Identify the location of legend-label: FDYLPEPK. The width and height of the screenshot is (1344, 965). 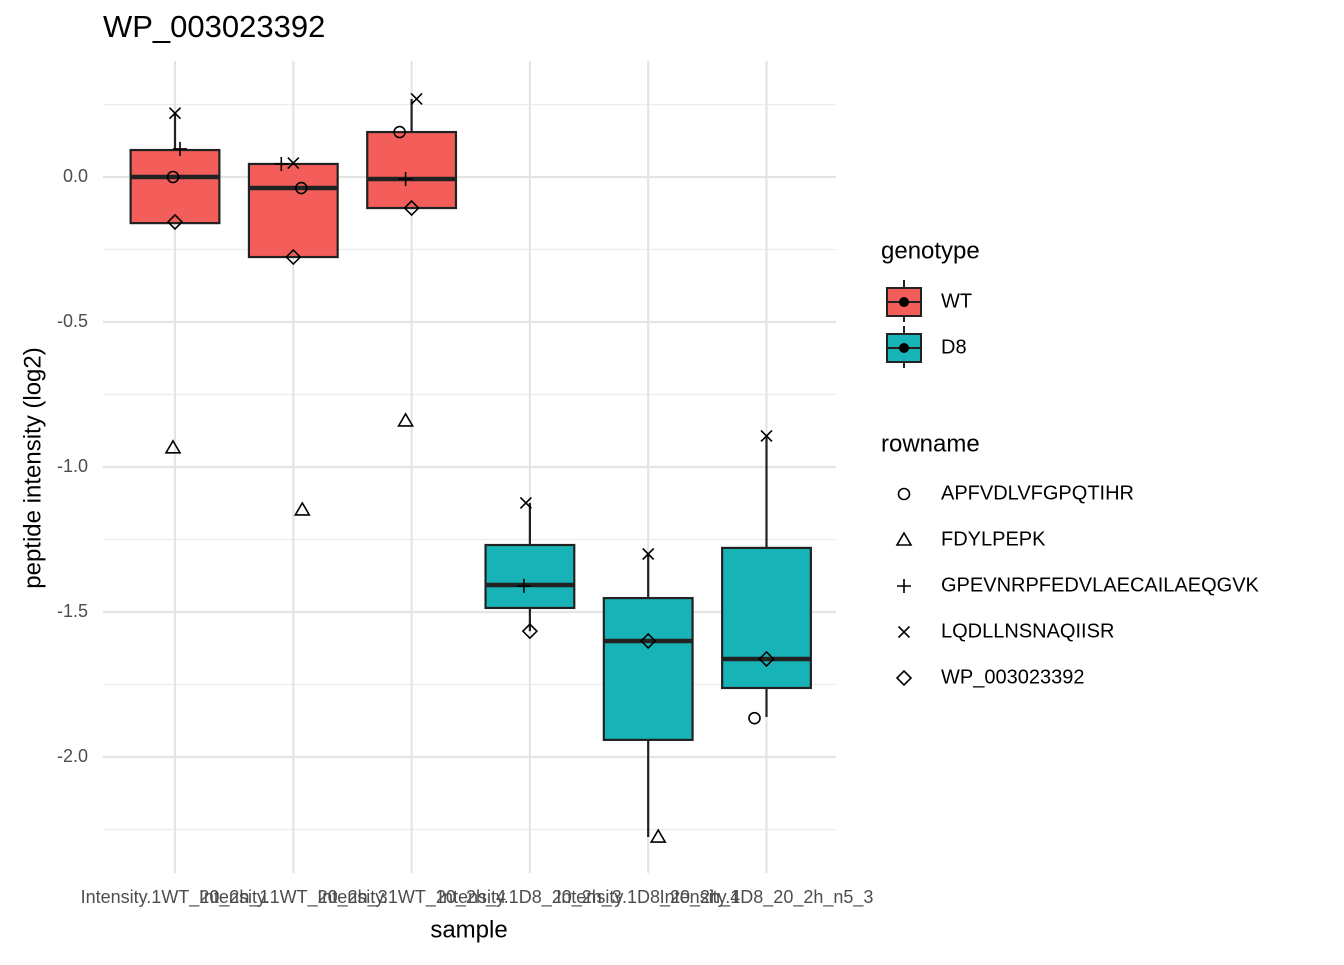
(993, 539).